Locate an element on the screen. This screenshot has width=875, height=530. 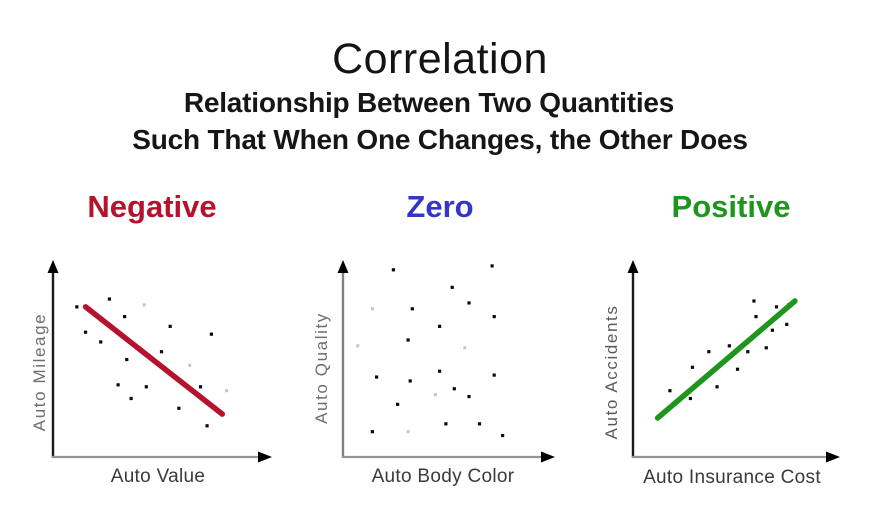
zero-x-axis-label: Auto Body Color is located at coordinates (443, 476).